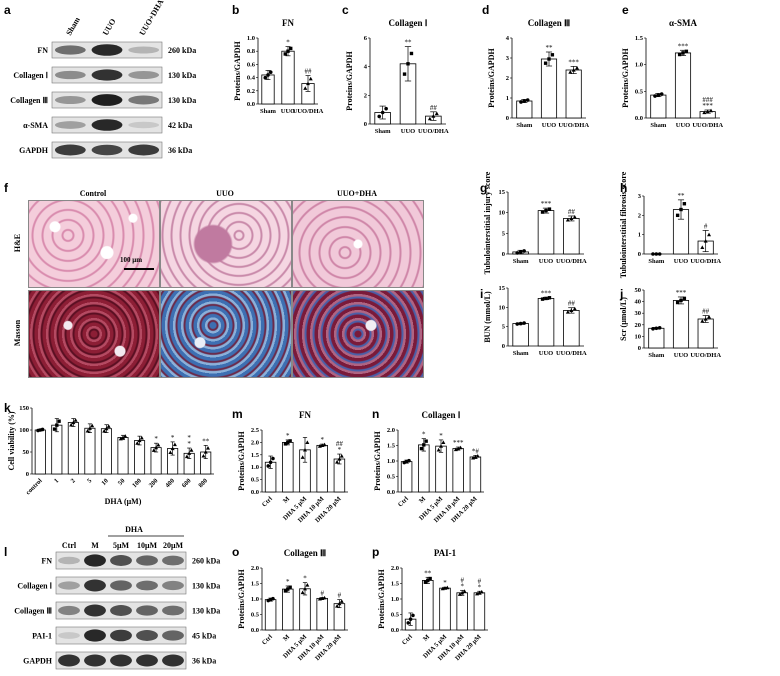 The image size is (780, 676). What do you see at coordinates (109, 27) in the screenshot?
I see `blot-lane-label: UUO` at bounding box center [109, 27].